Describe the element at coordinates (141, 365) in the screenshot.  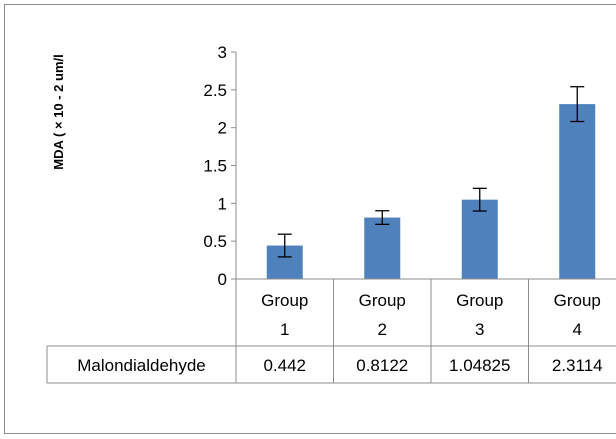
I see `series-name-cell: Malondialdehyde` at that location.